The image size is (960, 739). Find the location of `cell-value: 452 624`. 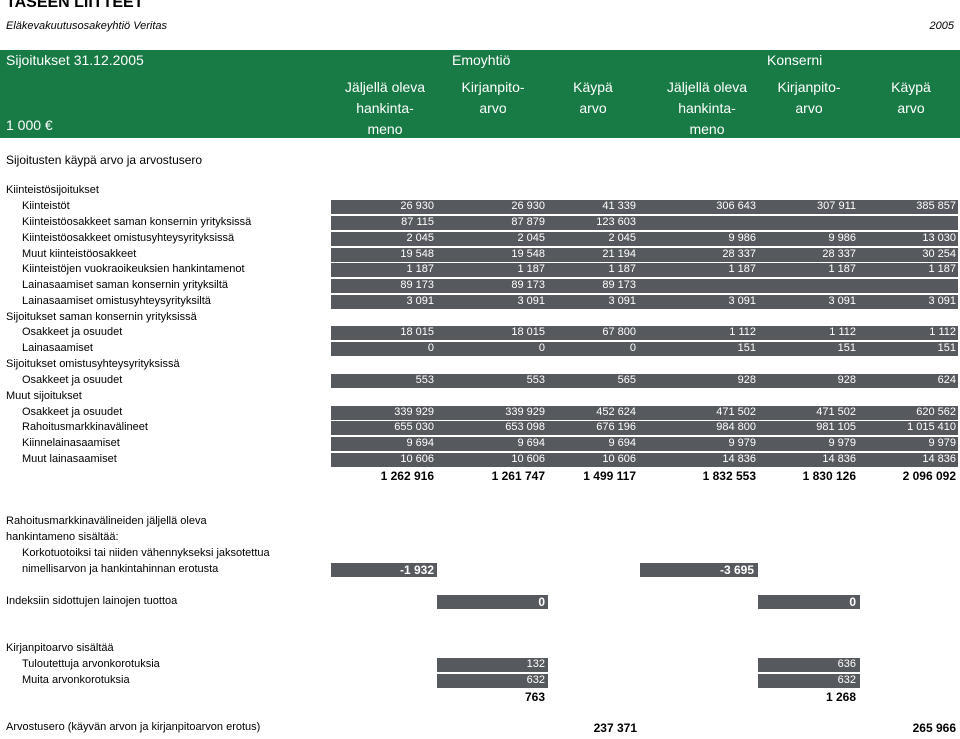

cell-value: 452 624 is located at coordinates (616, 412).